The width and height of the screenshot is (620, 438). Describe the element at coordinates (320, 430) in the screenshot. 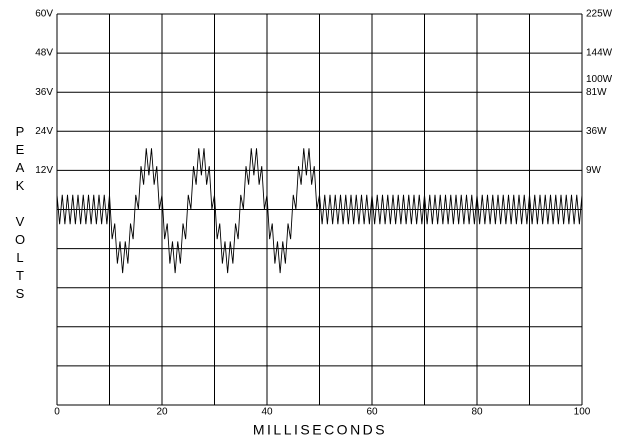

I see `x-axis-title: MILLISECONDS` at that location.